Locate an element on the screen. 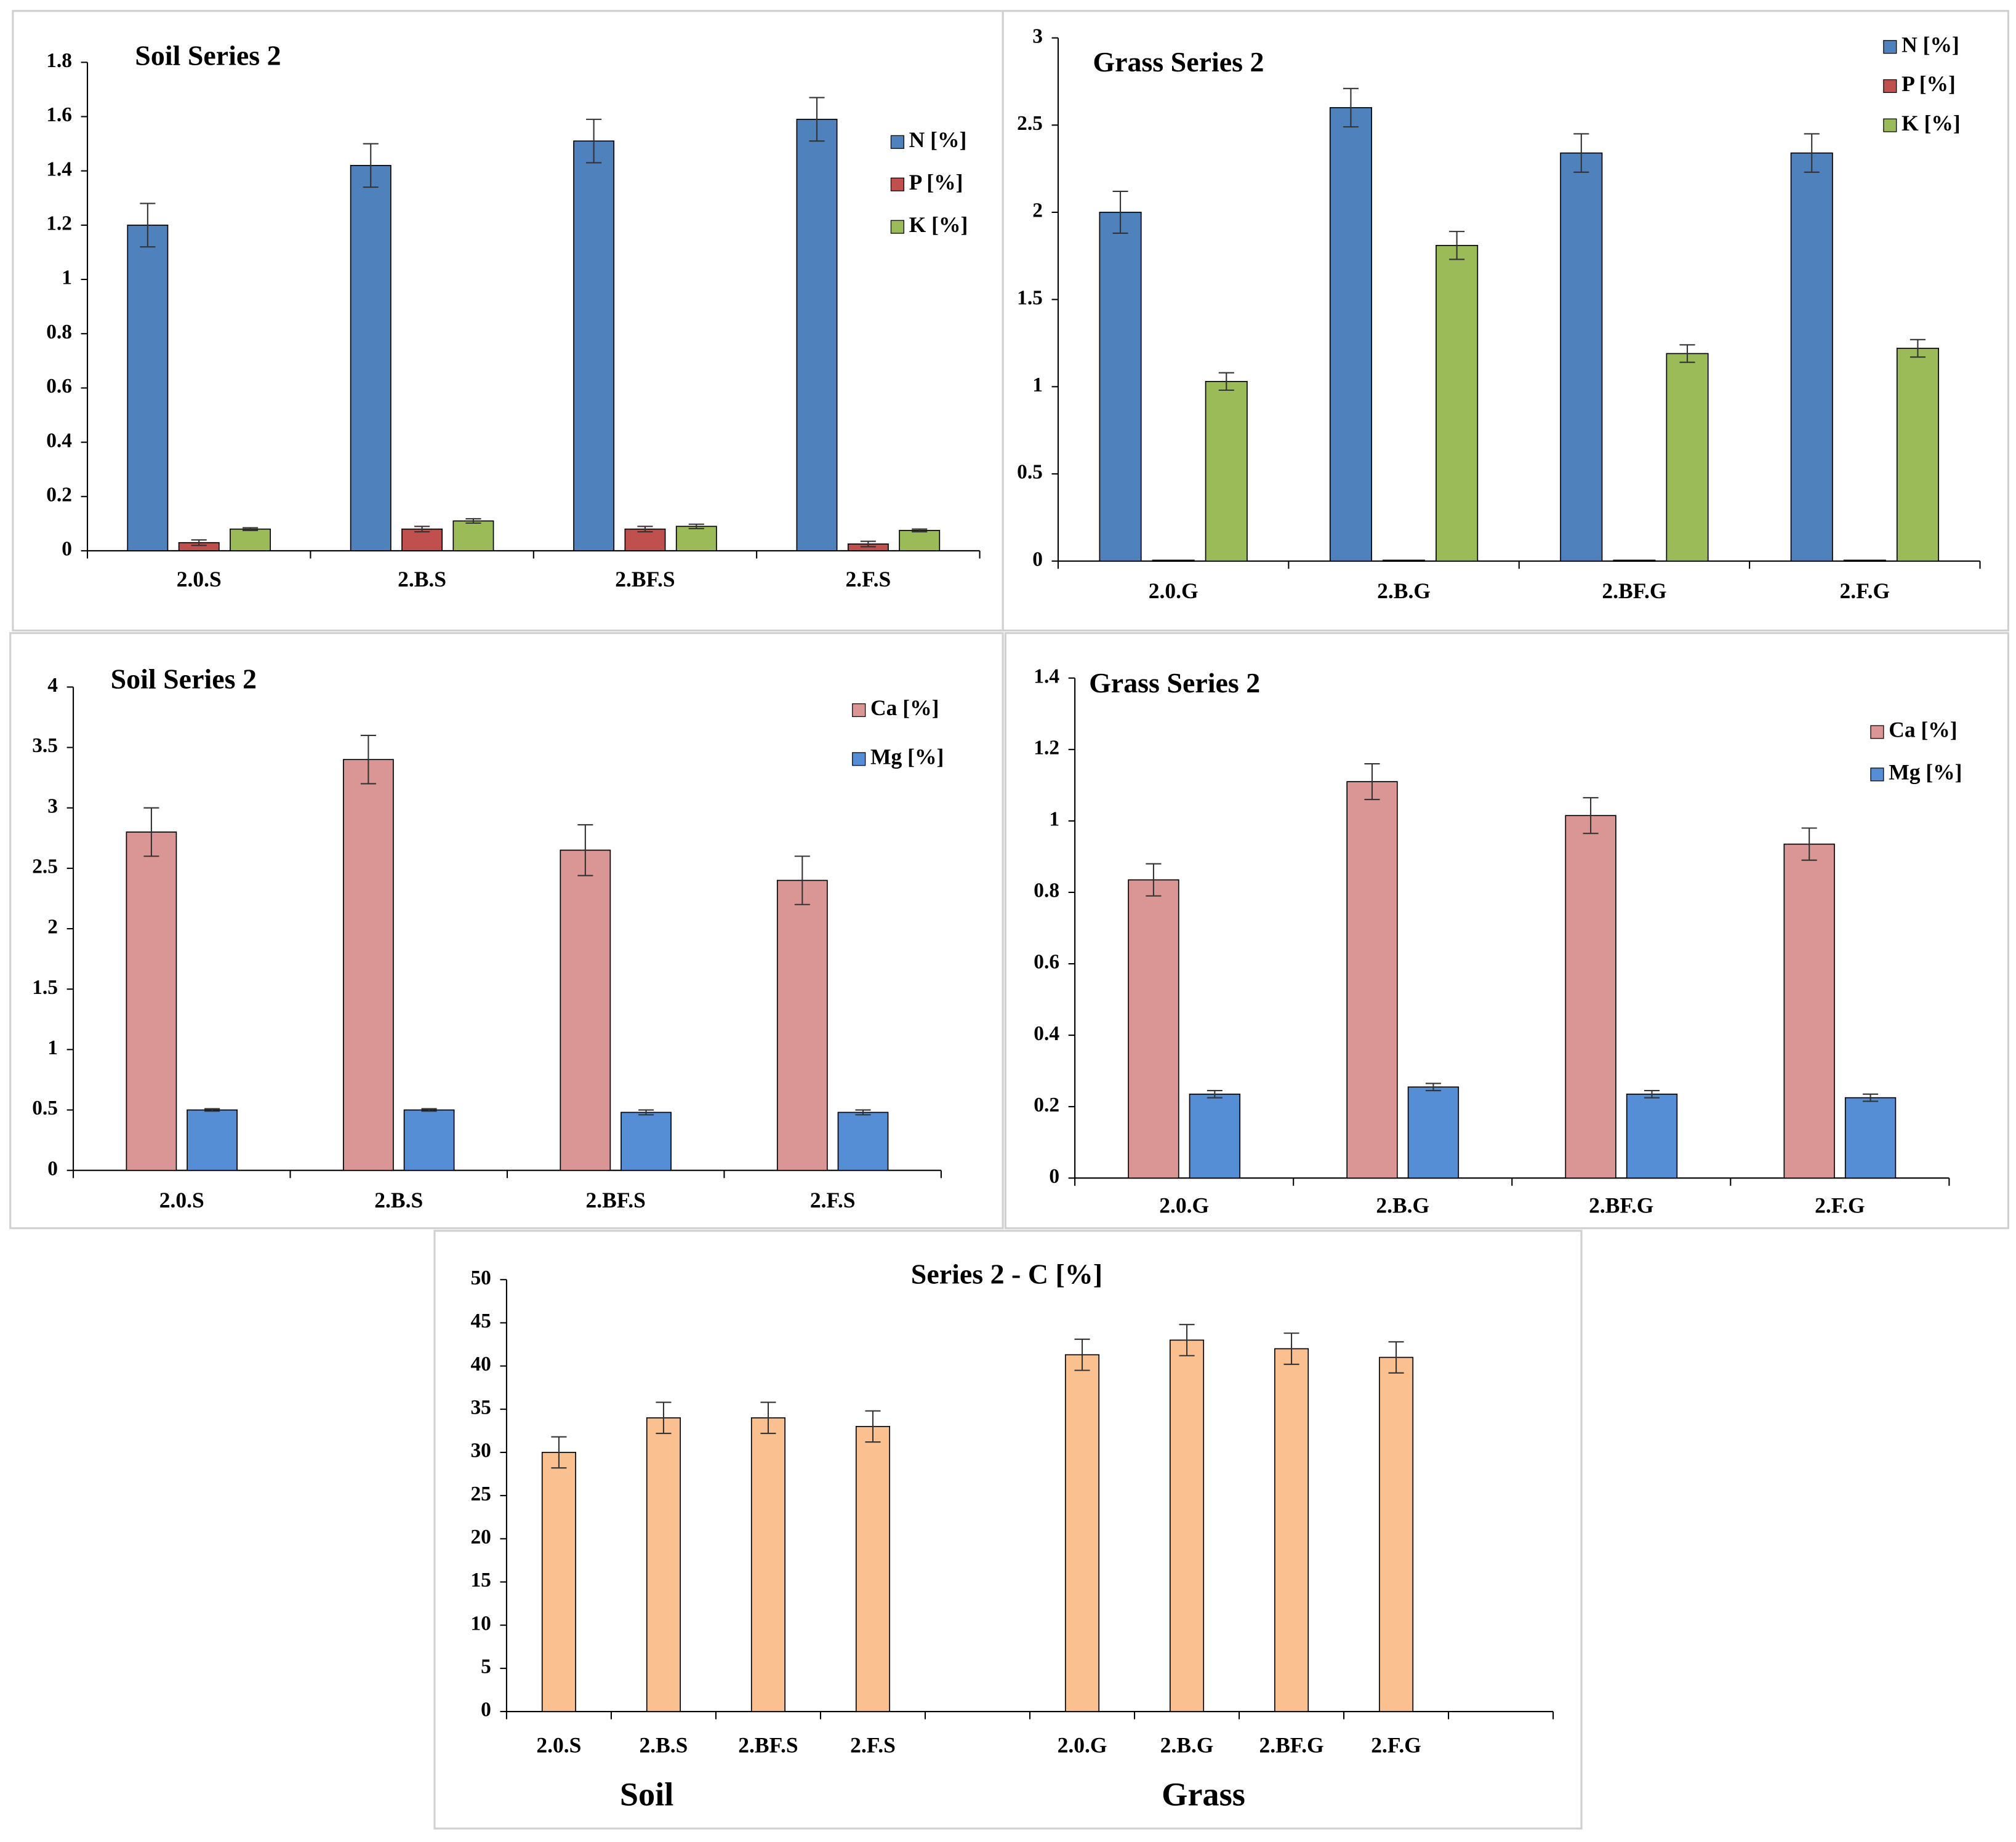 The image size is (2016, 1842). x-tick-label: 2.BF.G is located at coordinates (1291, 1745).